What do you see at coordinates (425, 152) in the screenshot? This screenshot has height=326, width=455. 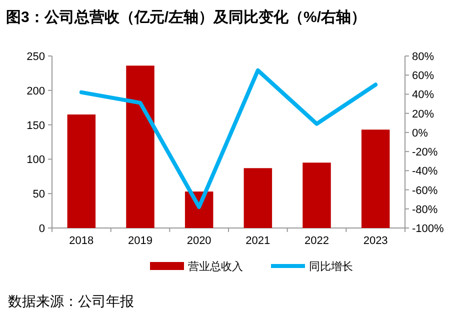 I see `y2-tick-label: -20%` at bounding box center [425, 152].